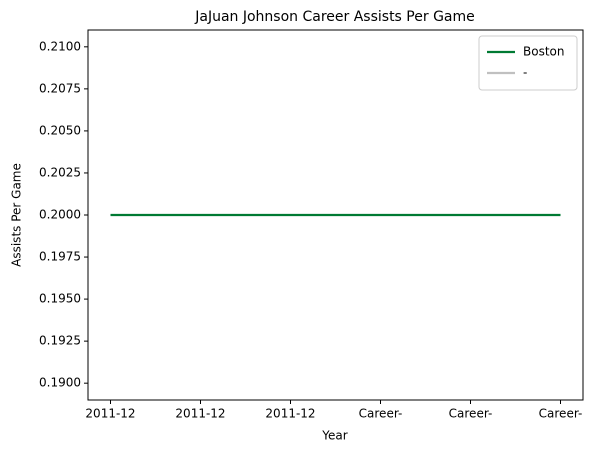  What do you see at coordinates (60, 383) in the screenshot?
I see `y-tick-label: 0.1900` at bounding box center [60, 383].